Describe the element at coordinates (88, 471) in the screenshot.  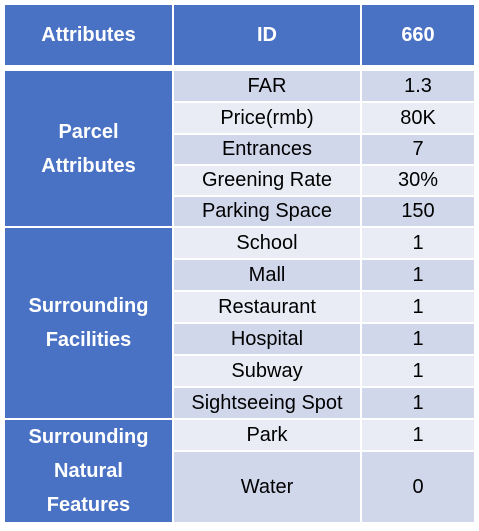
I see `group-label-surrounding-natural-features: Surrounding Natural Features` at that location.